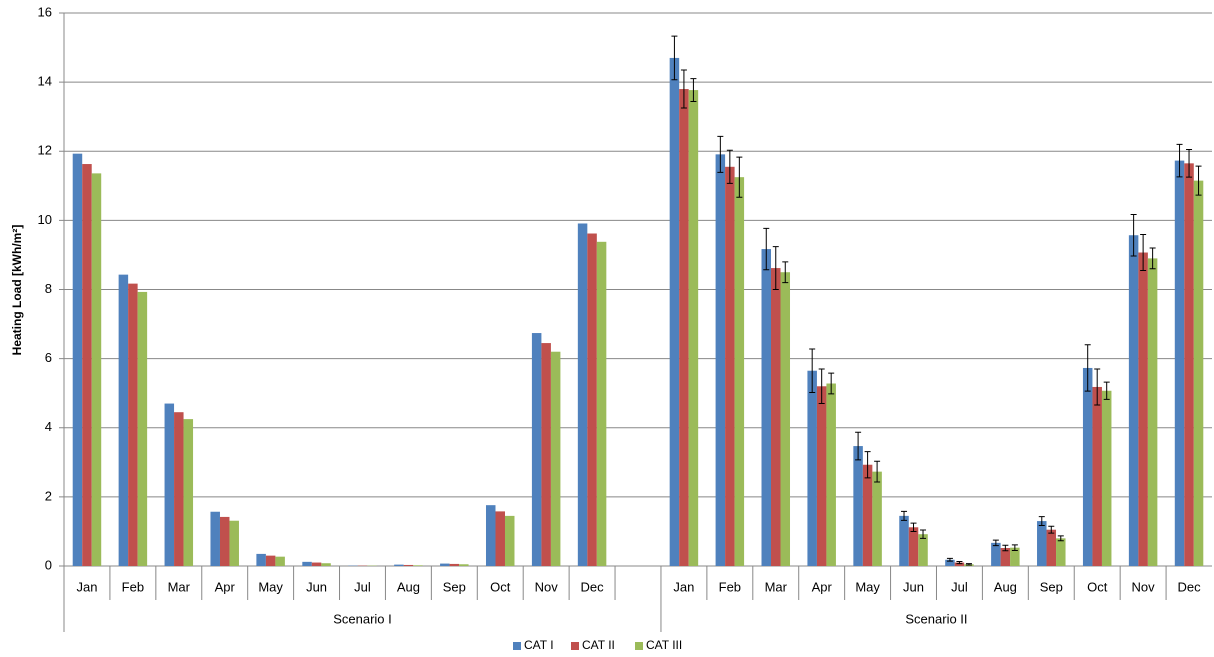 Image resolution: width=1214 pixels, height=657 pixels. What do you see at coordinates (362, 618) in the screenshot?
I see `group-label: Scenario I` at bounding box center [362, 618].